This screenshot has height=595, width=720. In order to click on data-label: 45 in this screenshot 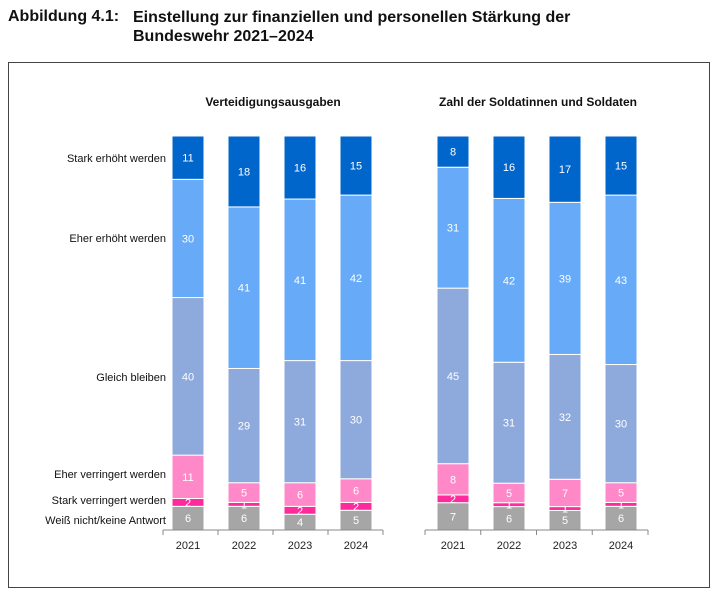, I will do `click(453, 377)`.